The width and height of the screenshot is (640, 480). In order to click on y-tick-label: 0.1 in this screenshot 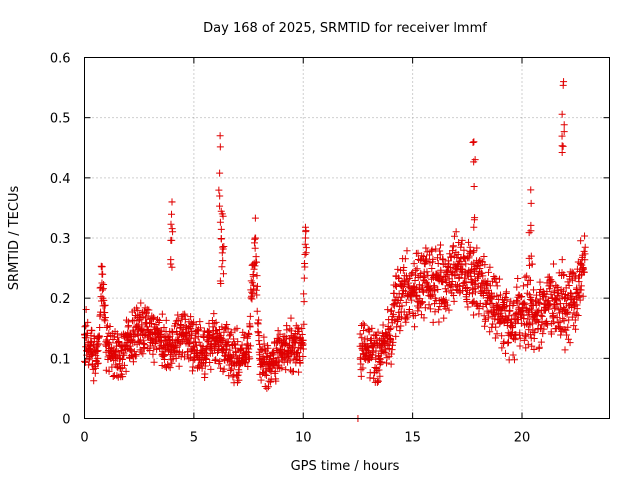, I will do `click(60, 359)`.